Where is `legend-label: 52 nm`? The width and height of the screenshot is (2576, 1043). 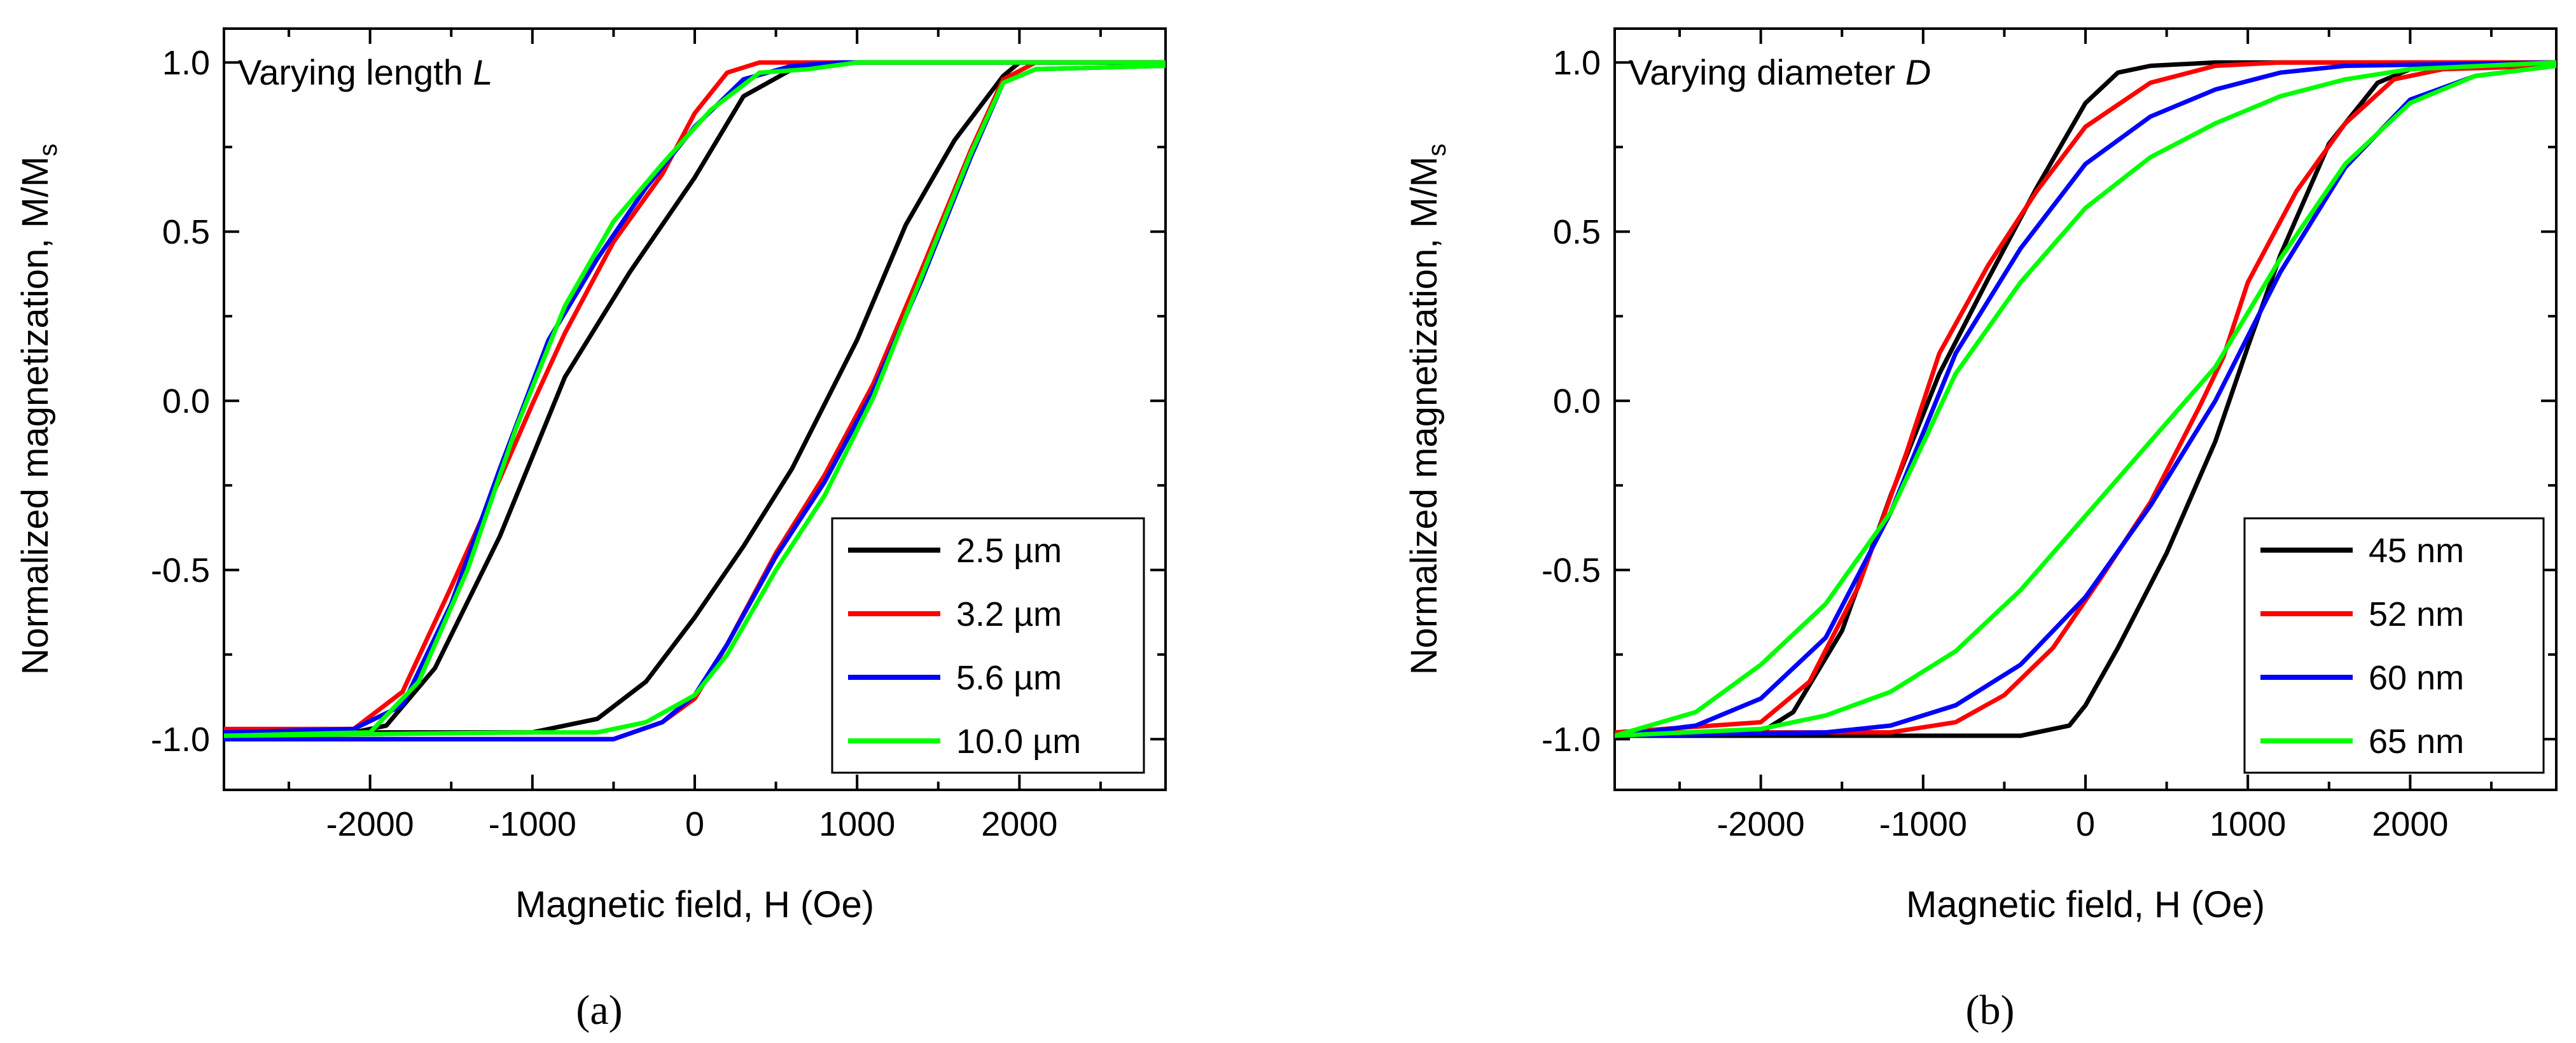
legend-label: 52 nm is located at coordinates (2416, 614).